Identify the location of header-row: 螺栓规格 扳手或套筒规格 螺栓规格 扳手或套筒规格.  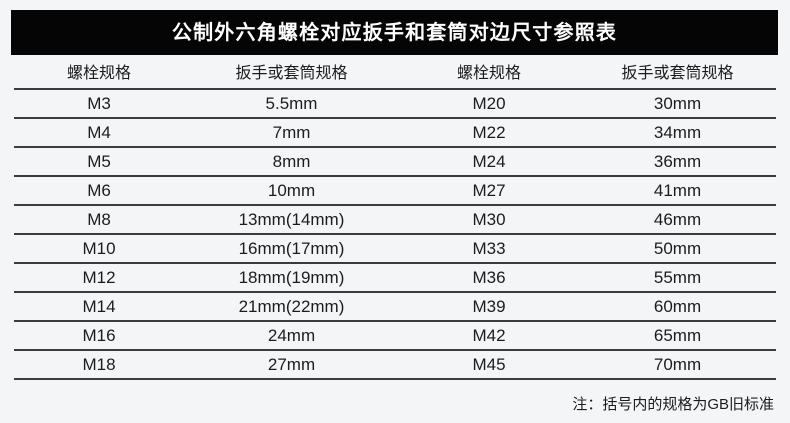
(395, 75).